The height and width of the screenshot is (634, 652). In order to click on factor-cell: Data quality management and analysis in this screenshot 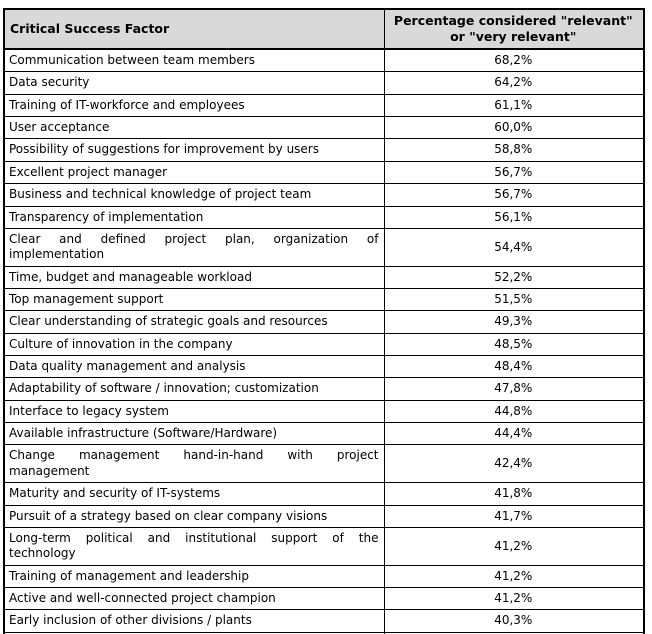, I will do `click(194, 367)`.